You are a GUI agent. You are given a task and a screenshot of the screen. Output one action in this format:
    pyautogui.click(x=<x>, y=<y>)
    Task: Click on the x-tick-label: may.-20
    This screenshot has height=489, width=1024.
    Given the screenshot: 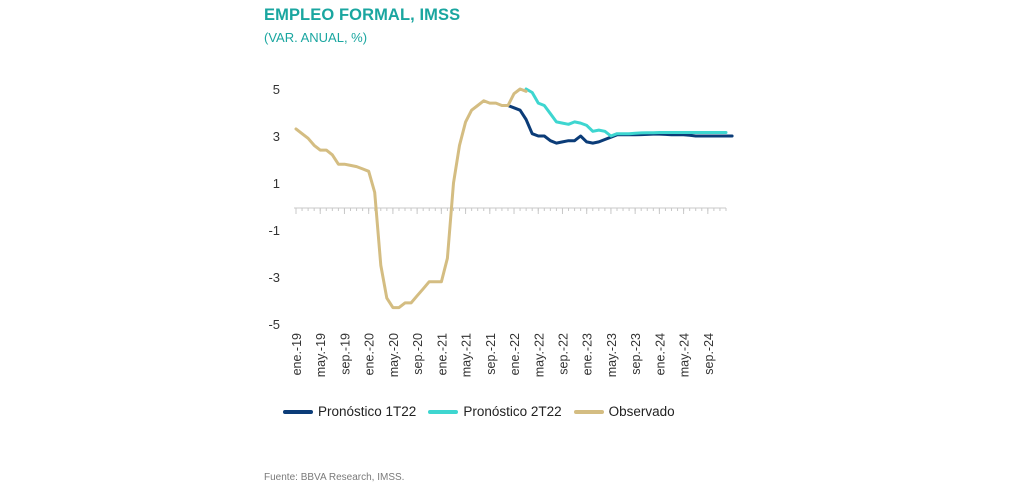 What is the action you would take?
    pyautogui.click(x=394, y=355)
    